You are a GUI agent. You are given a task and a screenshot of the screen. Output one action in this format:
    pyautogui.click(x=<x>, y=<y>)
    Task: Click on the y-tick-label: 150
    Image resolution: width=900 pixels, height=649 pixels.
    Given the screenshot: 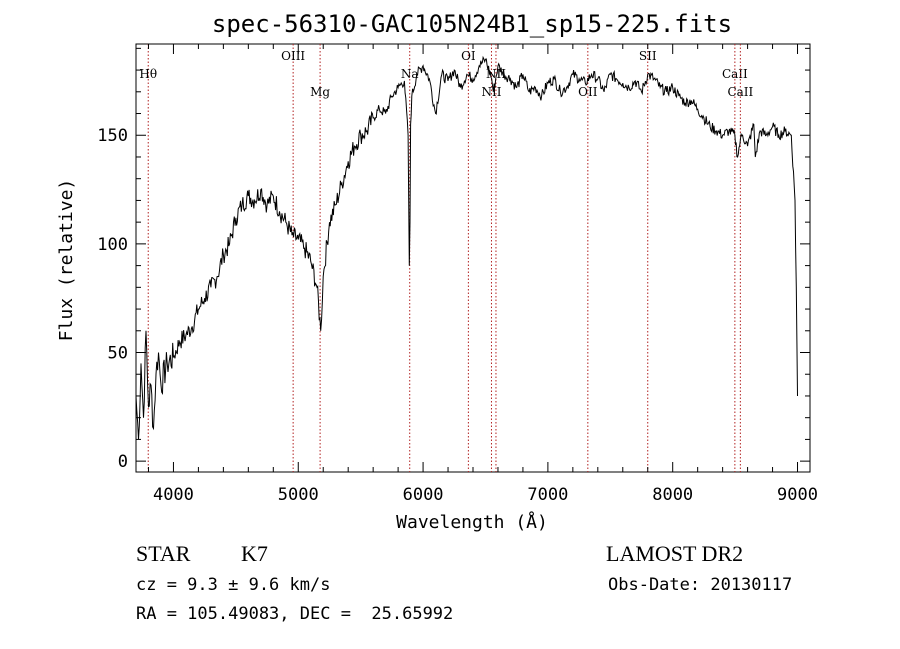 What is the action you would take?
    pyautogui.click(x=112, y=136)
    